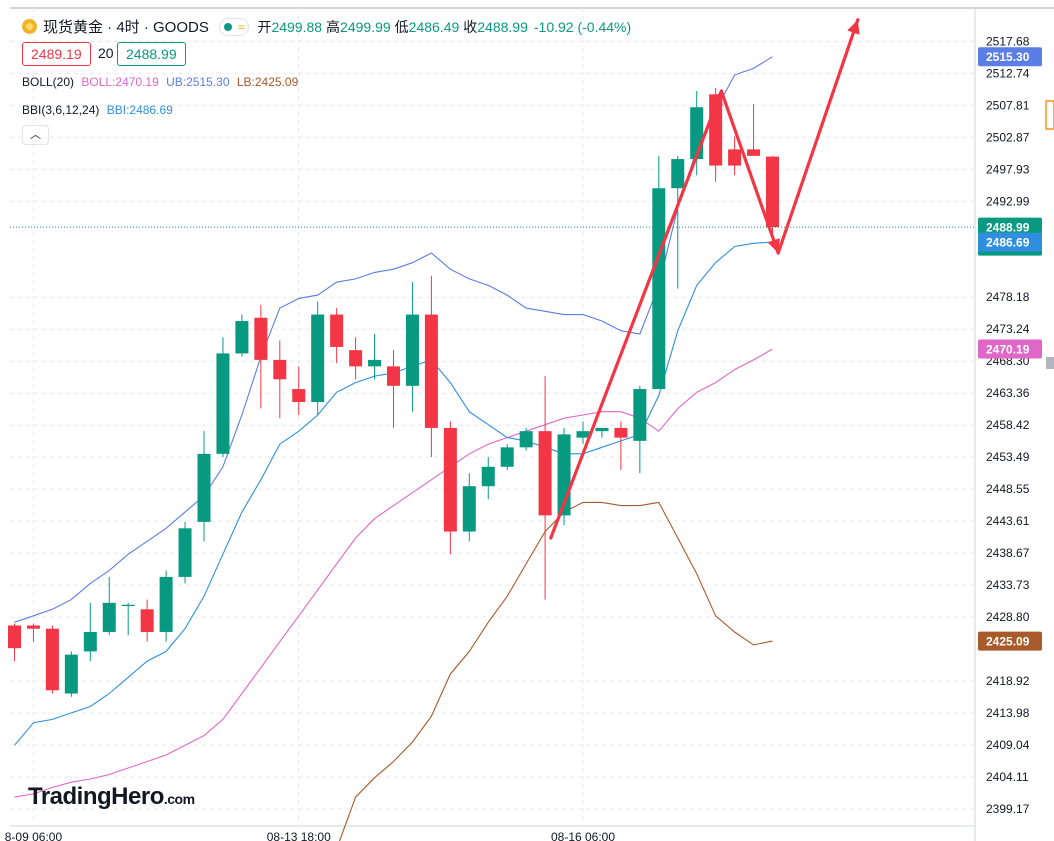 Image resolution: width=1054 pixels, height=841 pixels. Describe the element at coordinates (29, 26) in the screenshot. I see `gold-coin-icon` at that location.